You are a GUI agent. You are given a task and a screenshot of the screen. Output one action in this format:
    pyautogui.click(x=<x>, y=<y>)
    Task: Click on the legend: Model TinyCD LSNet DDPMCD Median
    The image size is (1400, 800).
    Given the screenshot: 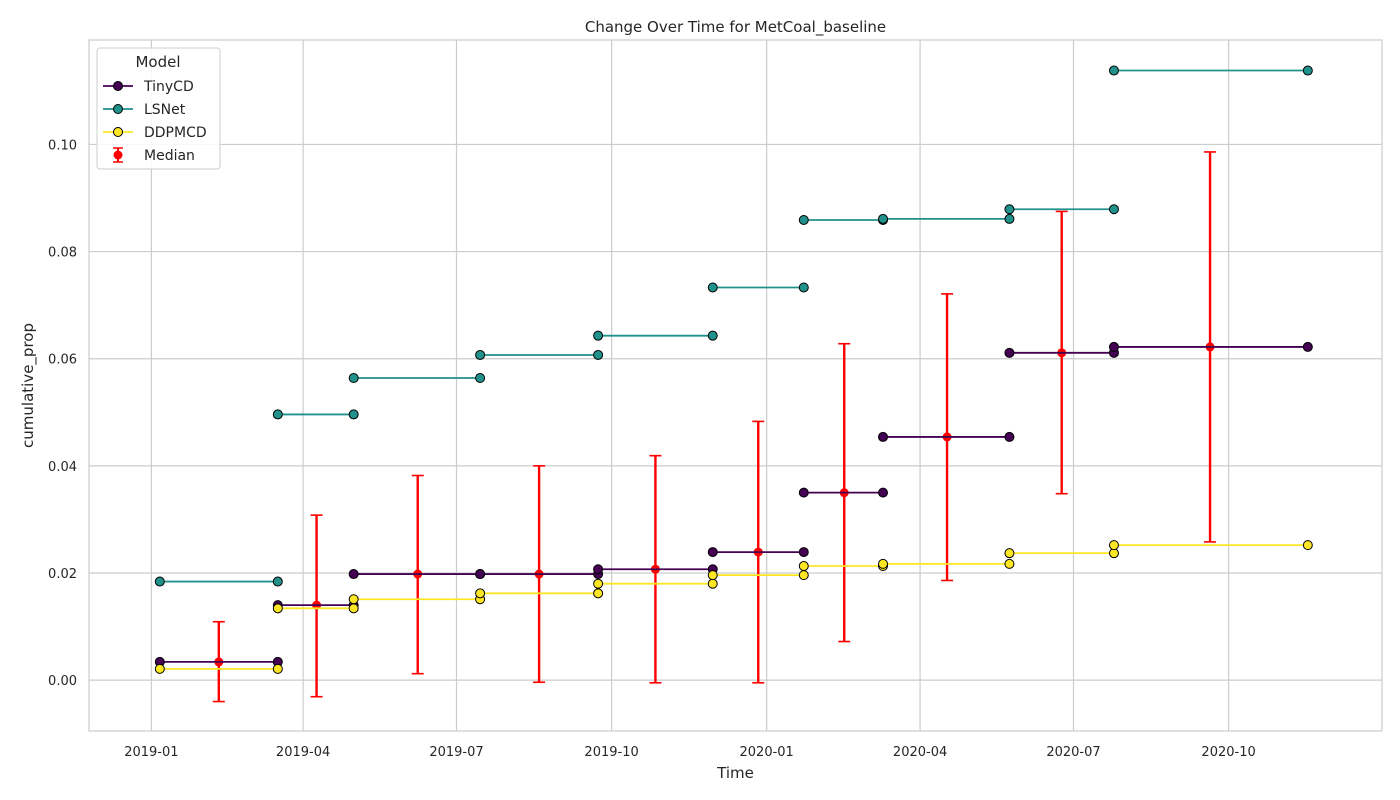 What is the action you would take?
    pyautogui.click(x=158, y=108)
    